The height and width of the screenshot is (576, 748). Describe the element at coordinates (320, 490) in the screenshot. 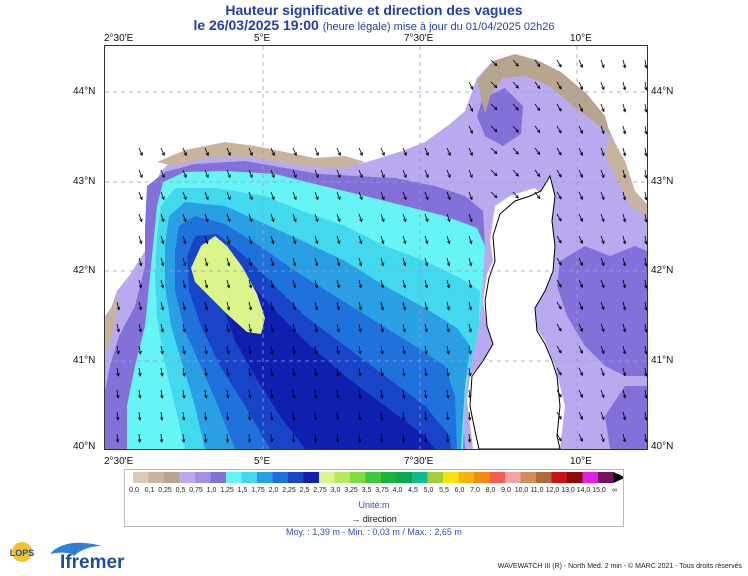

I see `legend-value: 2,75` at that location.